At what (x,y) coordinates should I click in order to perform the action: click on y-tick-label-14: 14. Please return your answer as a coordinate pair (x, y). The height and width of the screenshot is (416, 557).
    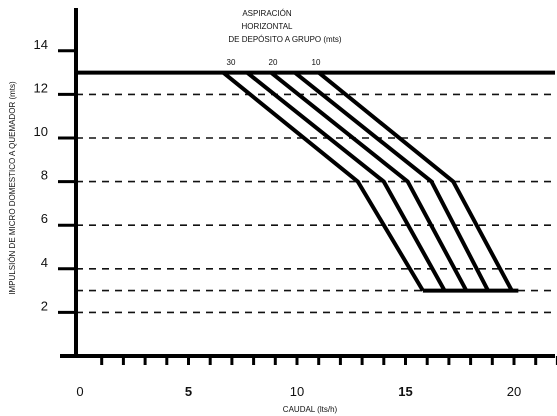
    Looking at the image, I should click on (41, 44).